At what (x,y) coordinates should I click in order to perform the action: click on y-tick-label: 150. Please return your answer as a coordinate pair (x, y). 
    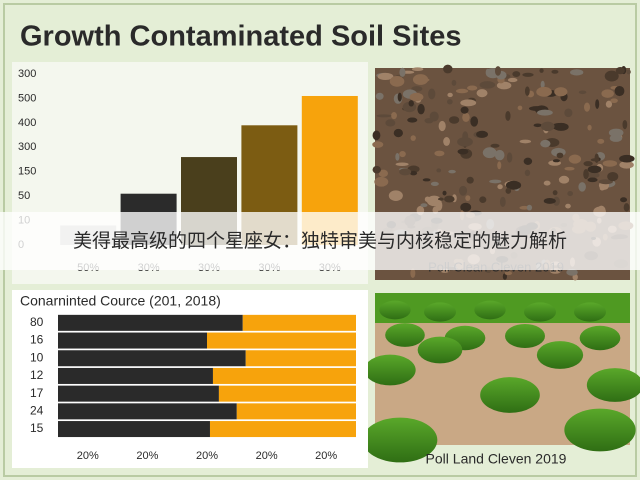
    Looking at the image, I should click on (27, 172).